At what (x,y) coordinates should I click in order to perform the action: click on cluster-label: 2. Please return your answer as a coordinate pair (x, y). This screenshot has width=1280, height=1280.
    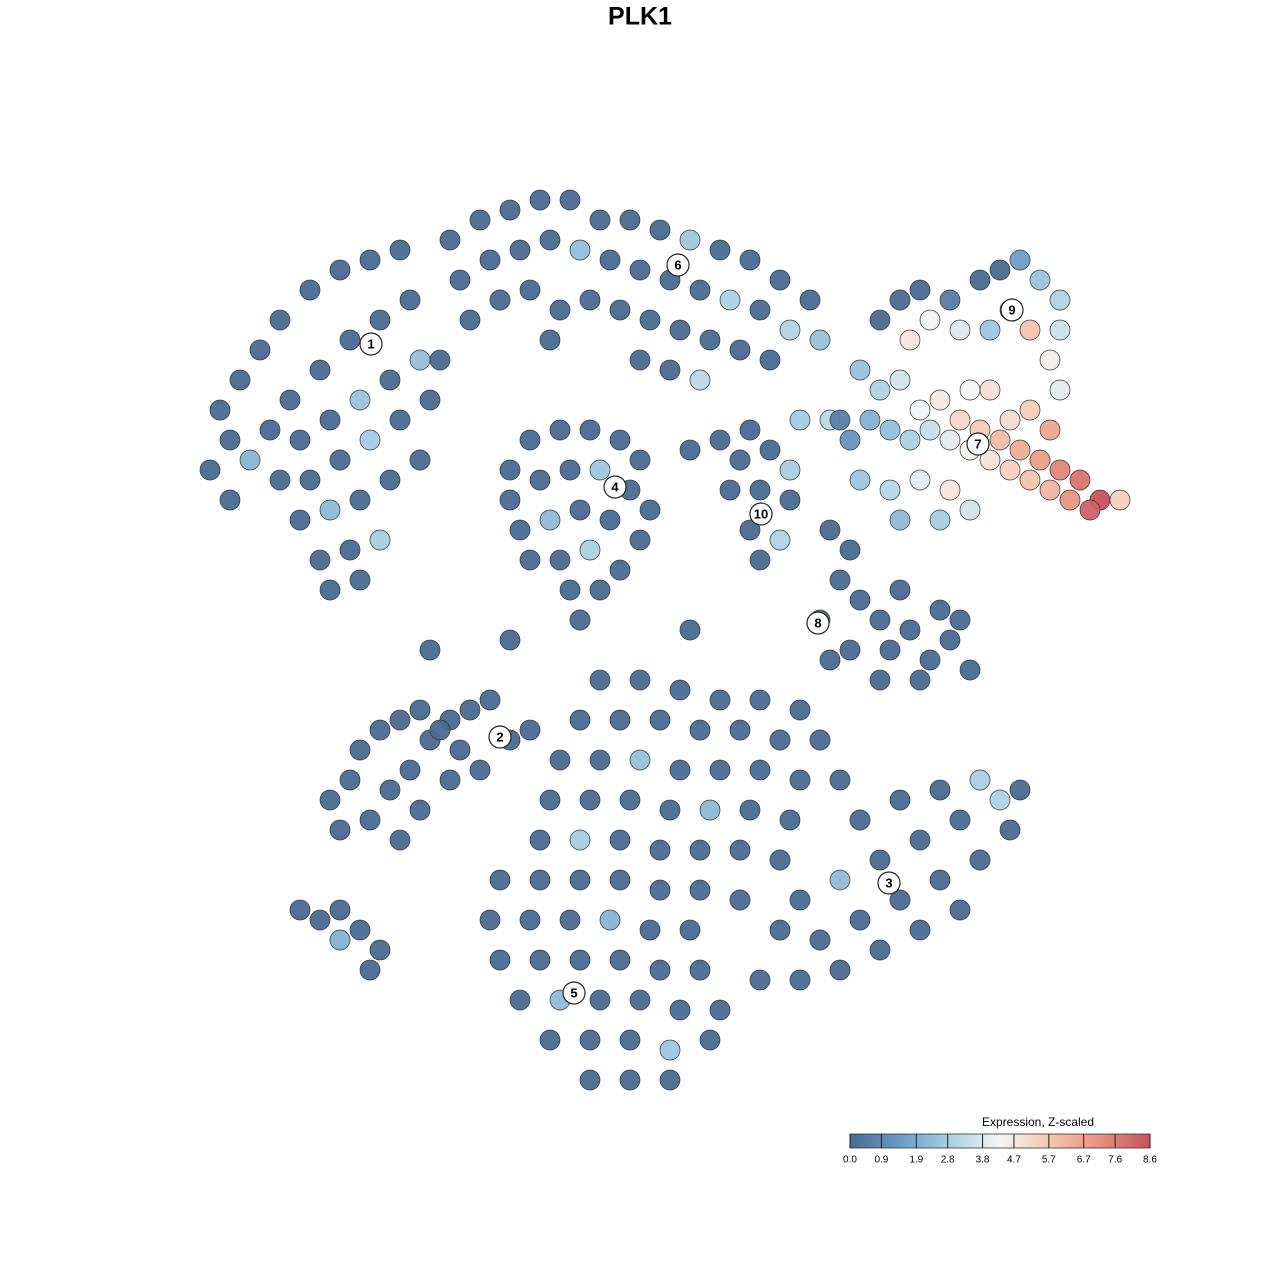
    Looking at the image, I should click on (499, 736).